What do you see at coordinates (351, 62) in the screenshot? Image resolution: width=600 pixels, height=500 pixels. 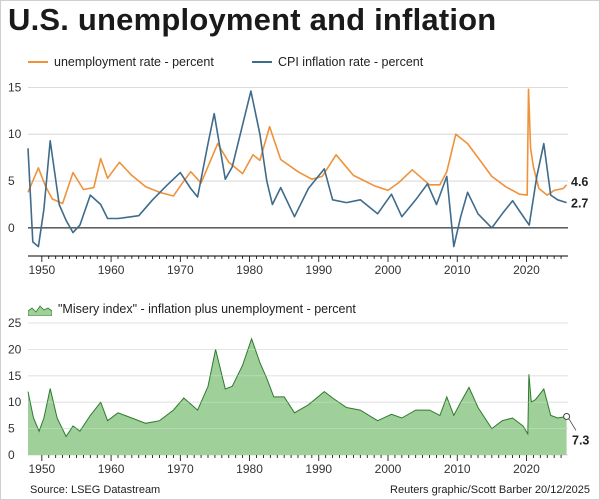 I see `legend-cpi-label: CPI inflation rate - percent` at bounding box center [351, 62].